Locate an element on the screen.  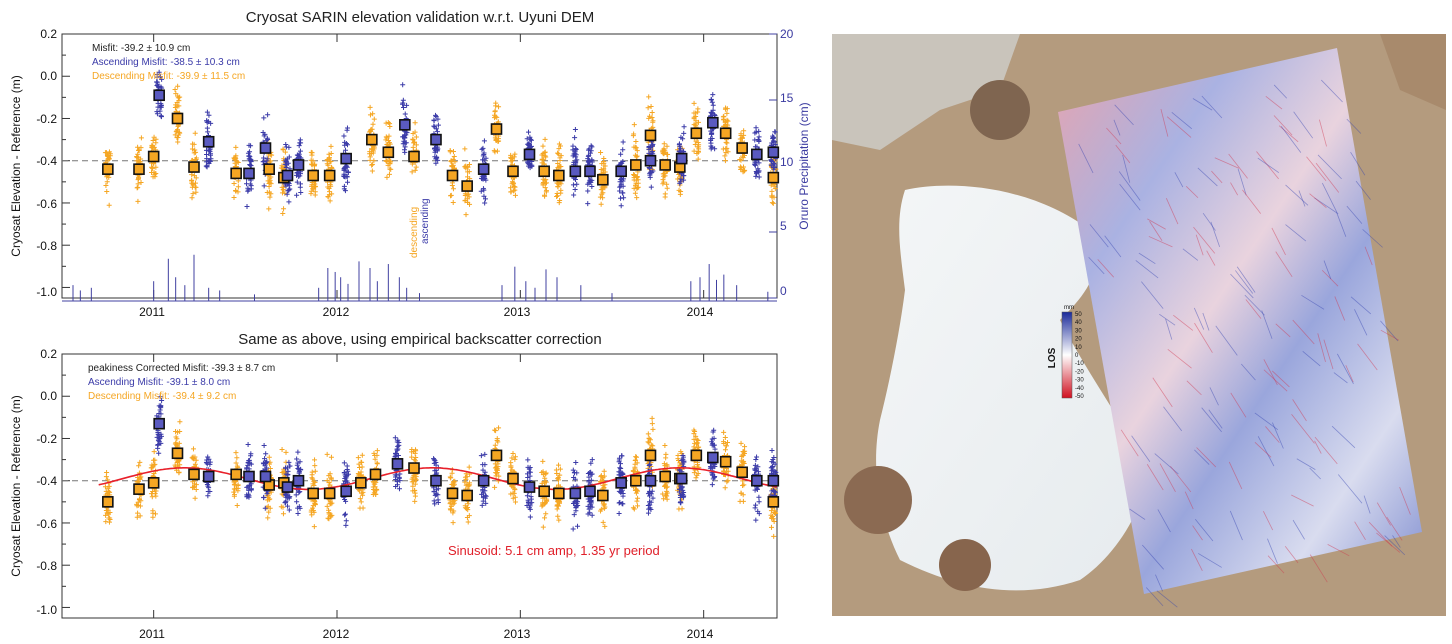
bottom-ytick-label: -1.0 is located at coordinates (46, 610).